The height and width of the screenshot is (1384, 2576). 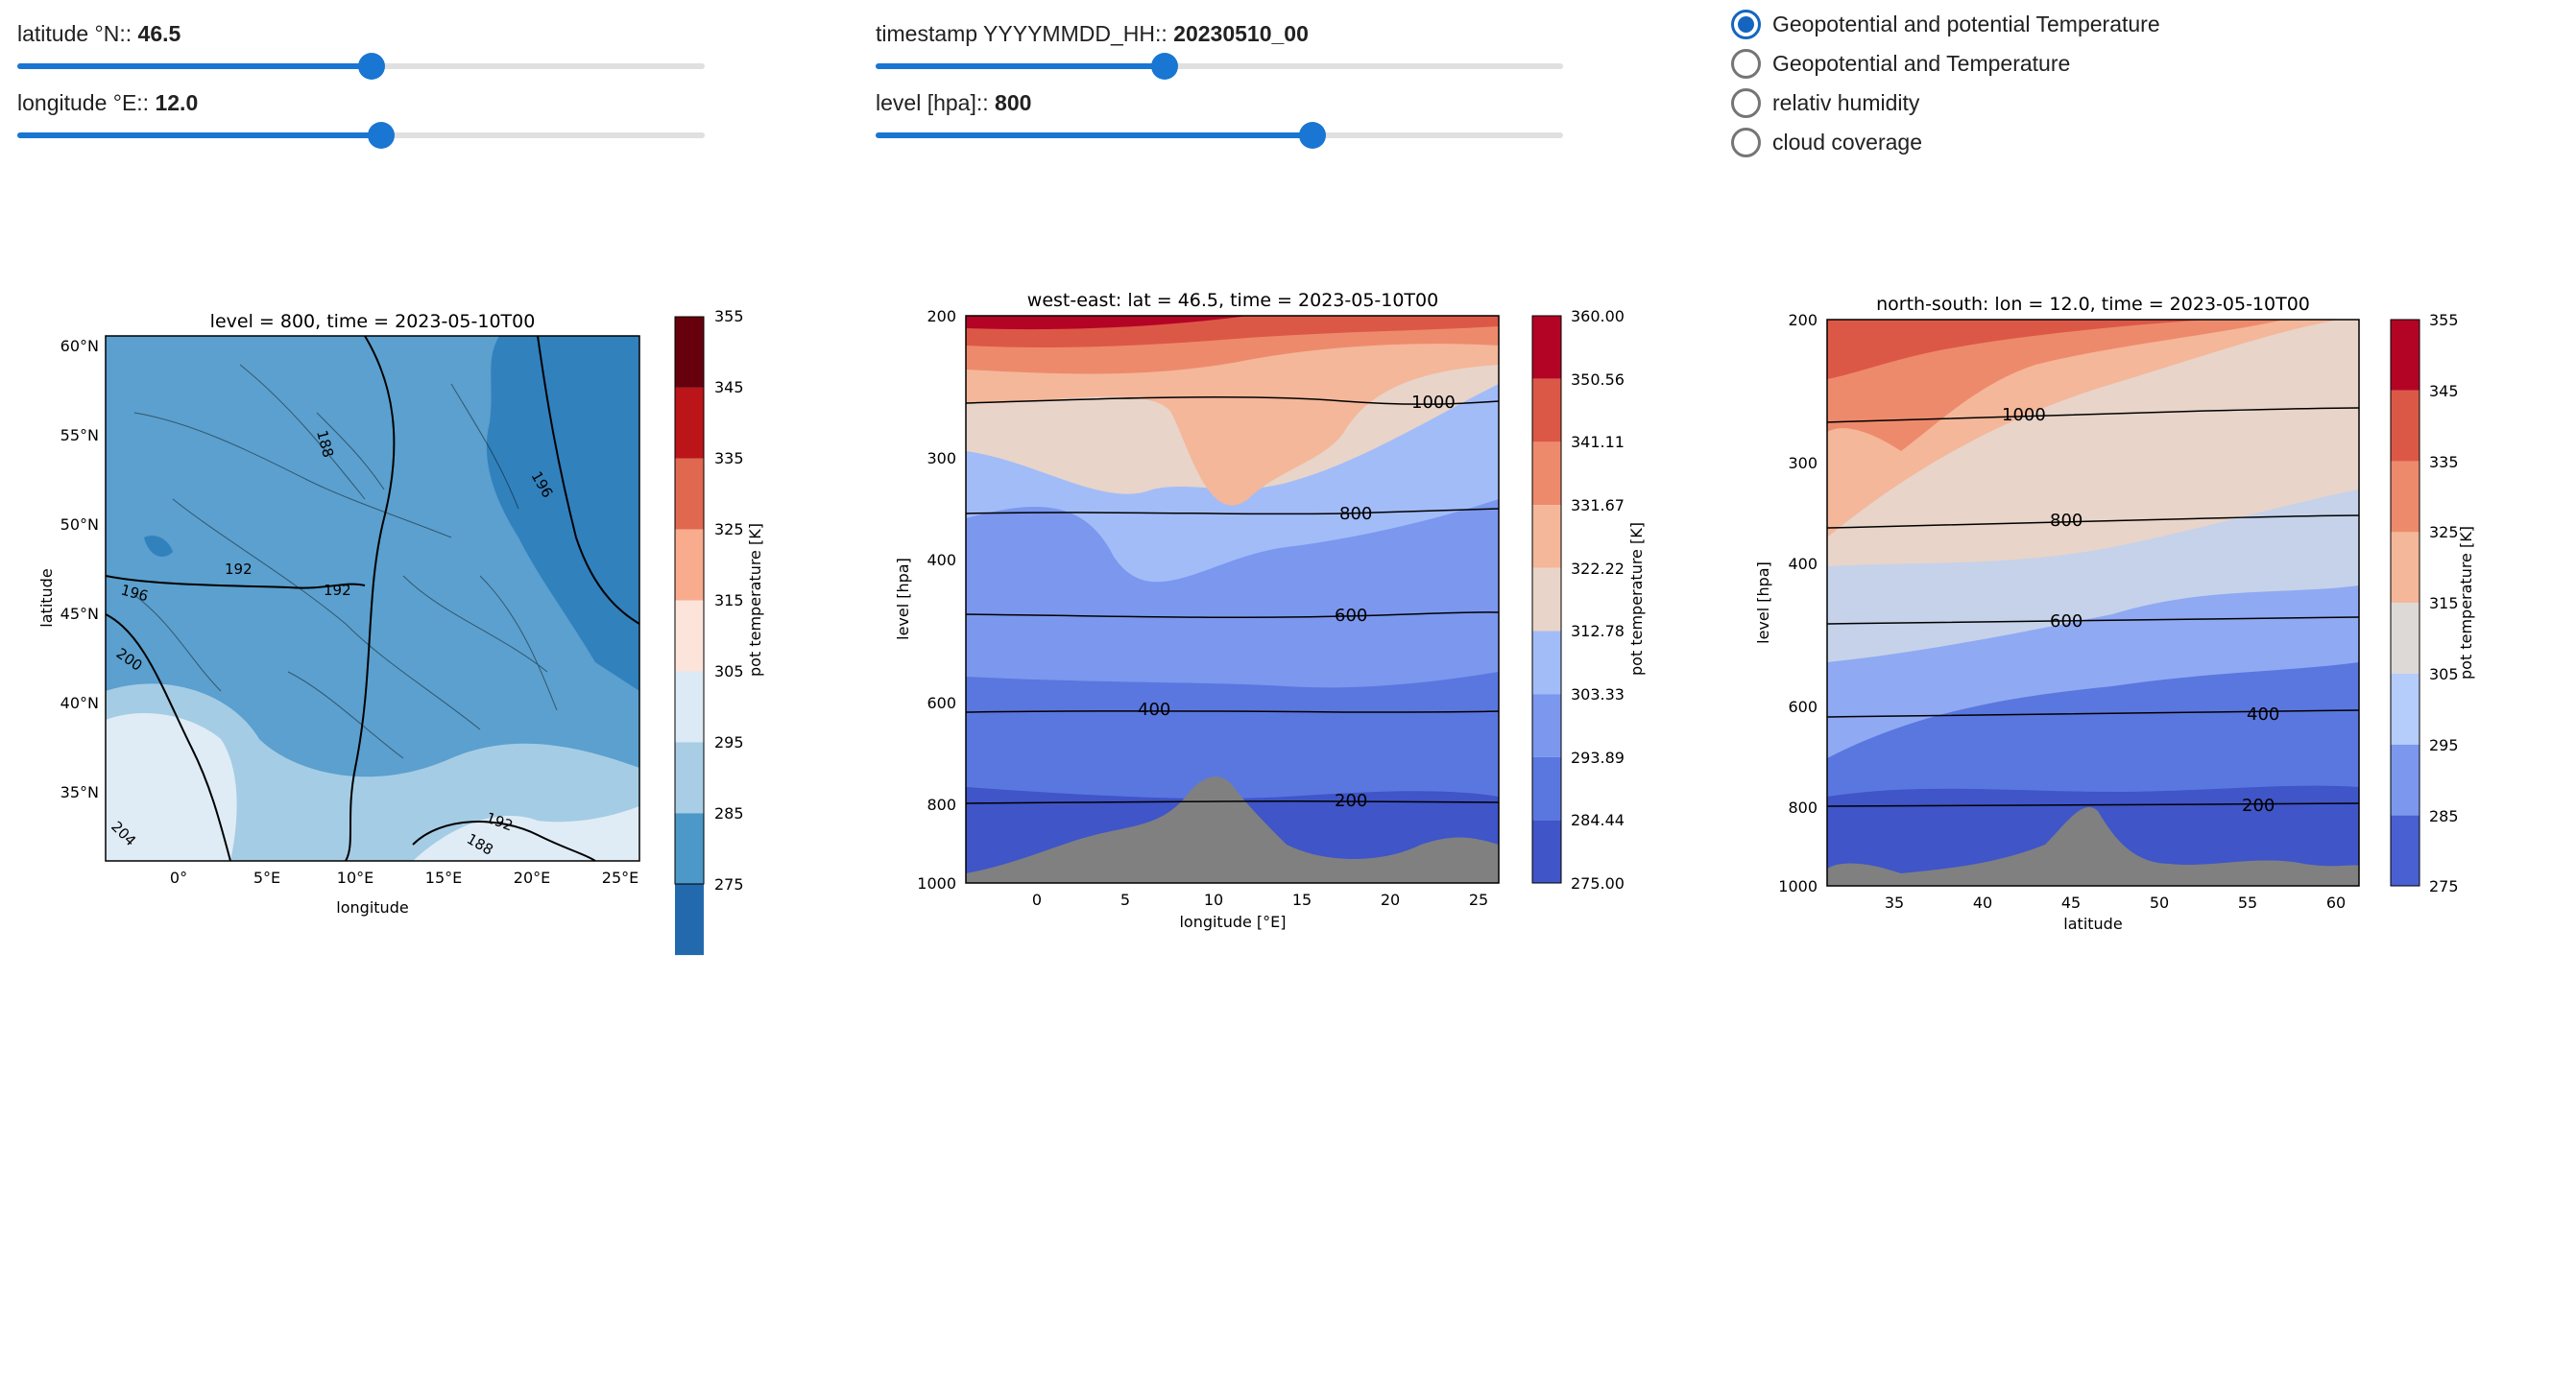 I want to click on ns-colorbar-tick: 325, so click(x=2444, y=532).